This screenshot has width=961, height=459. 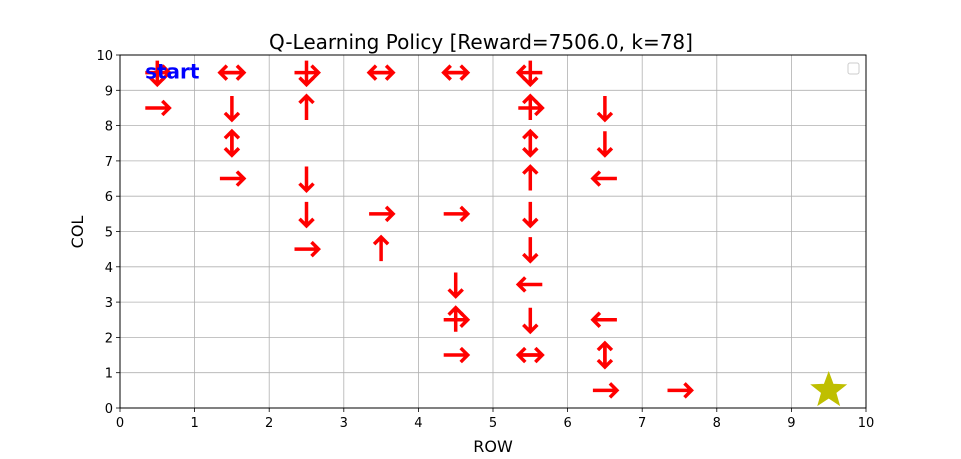 What do you see at coordinates (717, 423) in the screenshot?
I see `x-tick-label: 8` at bounding box center [717, 423].